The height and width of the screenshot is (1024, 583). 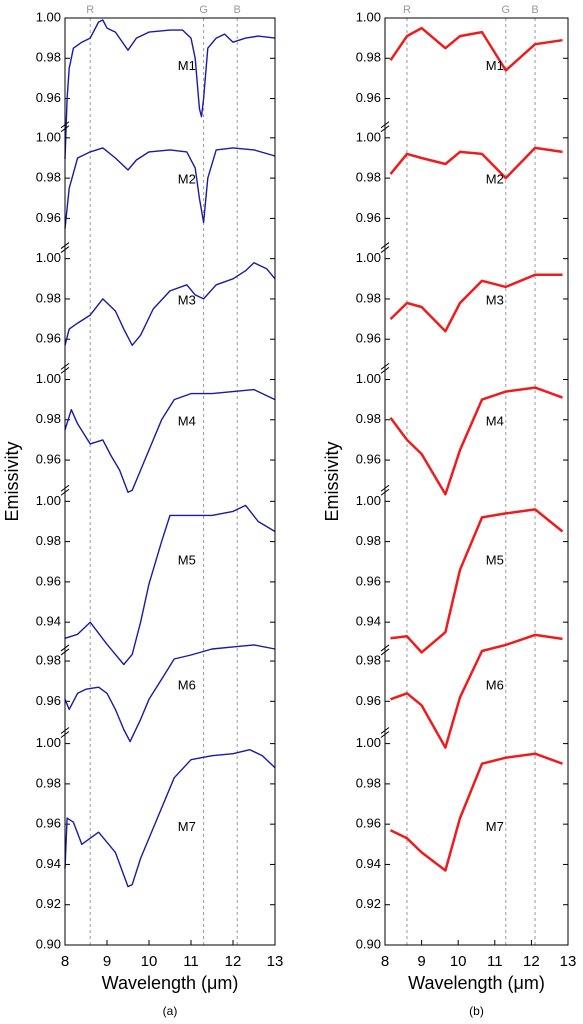 I want to click on panel-label: (b), so click(x=476, y=1011).